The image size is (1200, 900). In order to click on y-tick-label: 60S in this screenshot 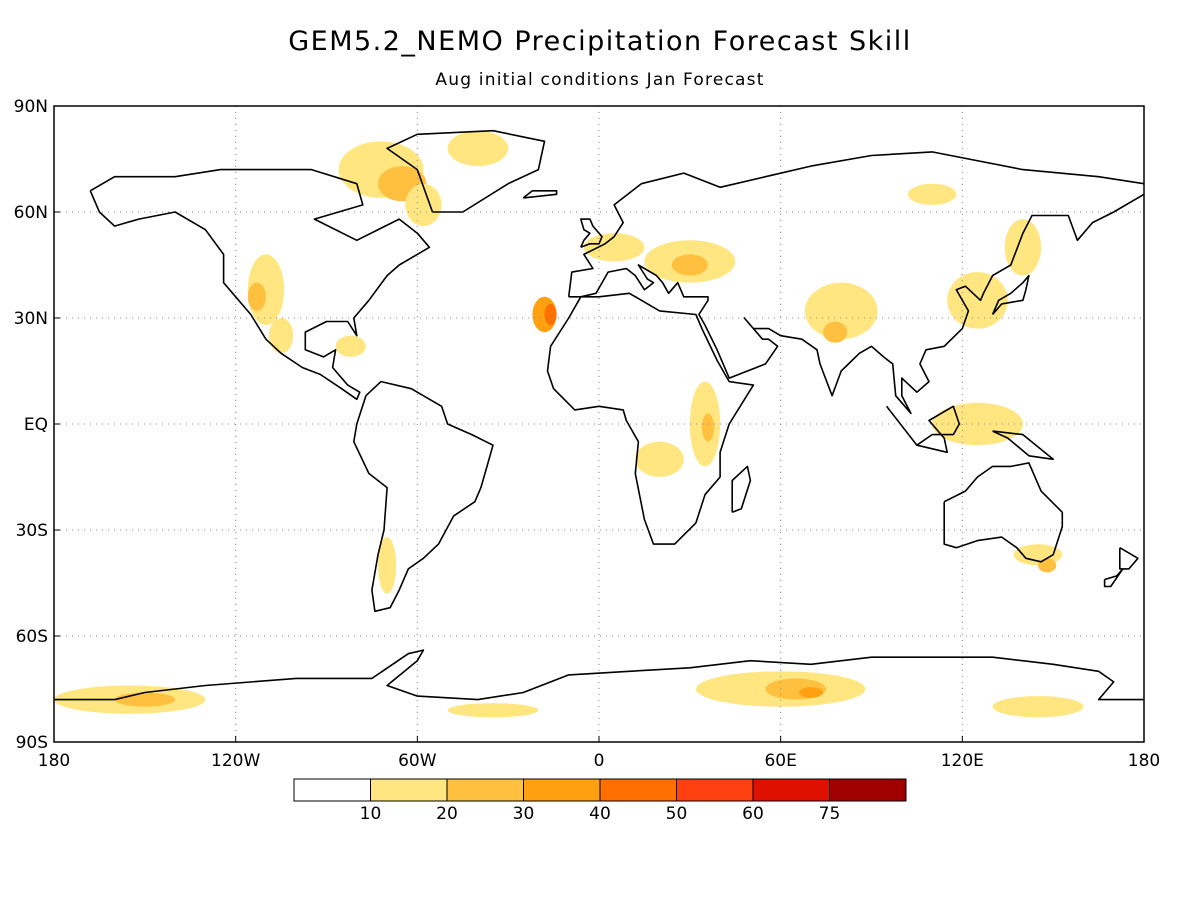, I will do `click(32, 637)`.